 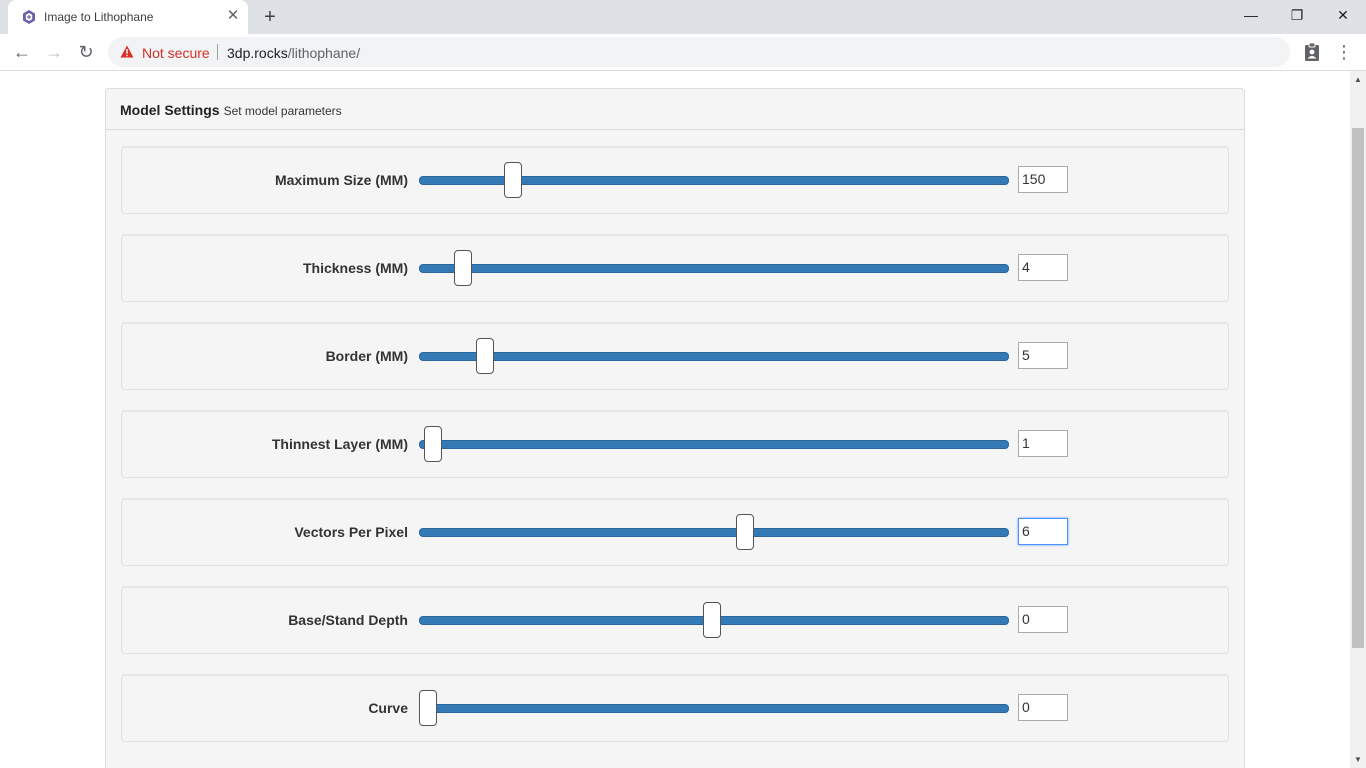 I want to click on browser-tab: Image to Lithophane ✕, so click(x=128, y=17).